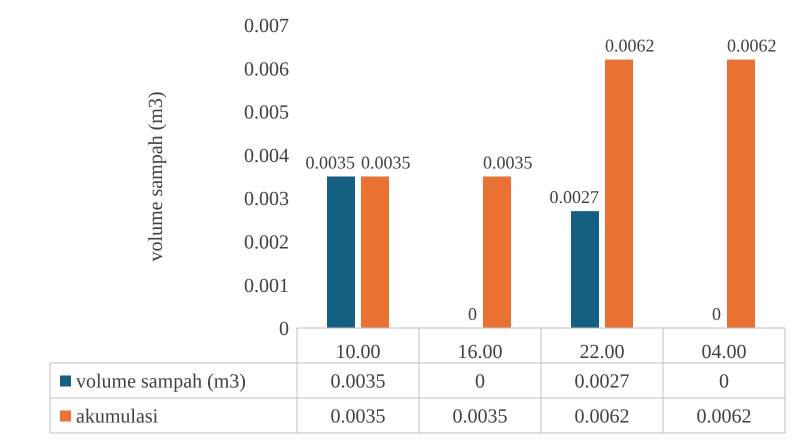 The image size is (802, 442). Describe the element at coordinates (574, 197) in the screenshot. I see `annotation: 0.0027` at that location.